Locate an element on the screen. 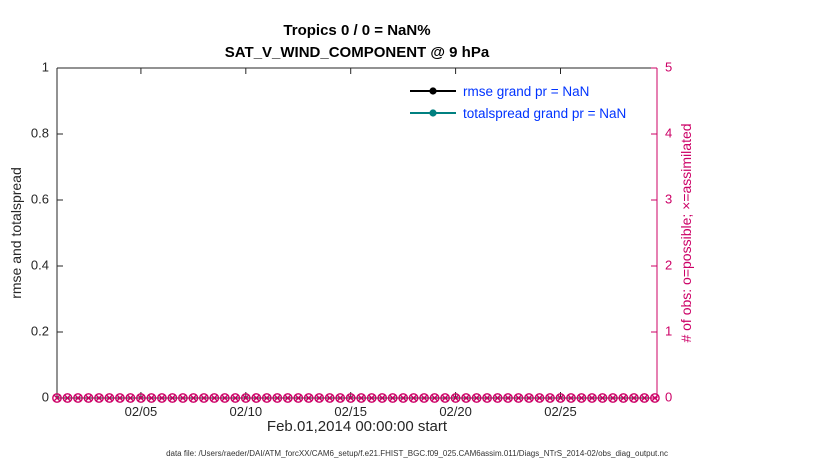 The width and height of the screenshot is (830, 470). legend-label-rmse: rmse grand pr = NaN is located at coordinates (526, 91).